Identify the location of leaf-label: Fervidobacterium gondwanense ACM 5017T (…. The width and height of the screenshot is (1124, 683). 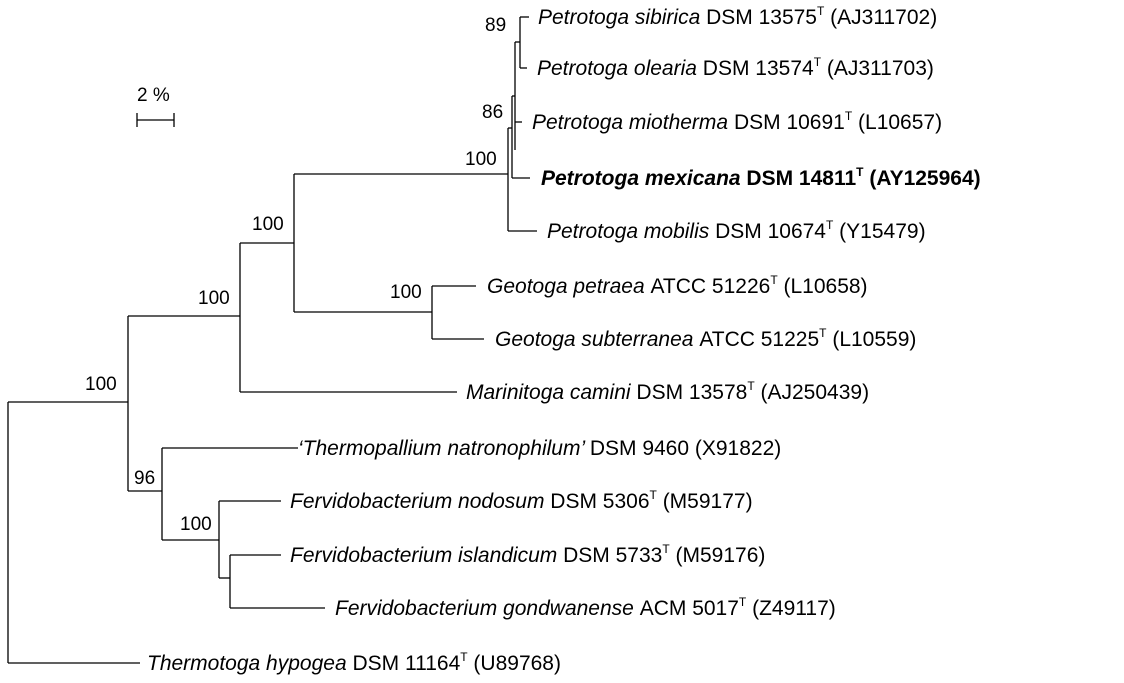
(585, 607).